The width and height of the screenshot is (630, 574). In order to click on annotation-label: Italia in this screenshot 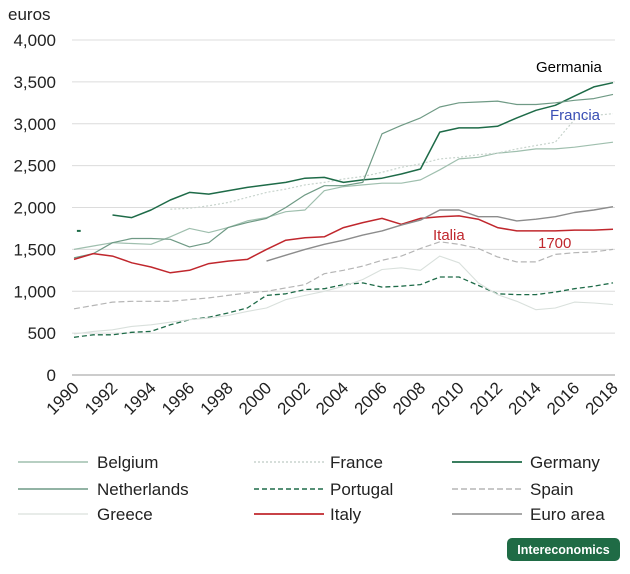, I will do `click(449, 235)`.